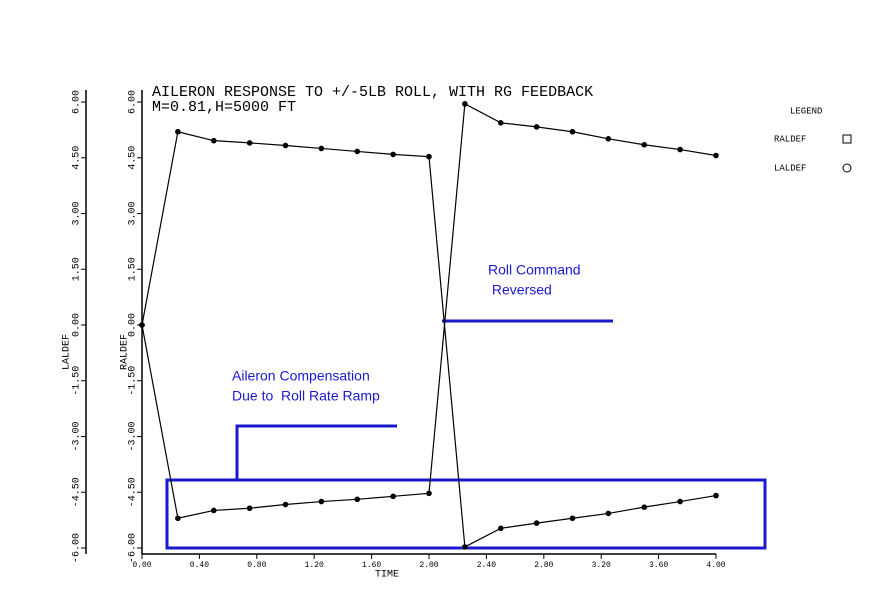 This screenshot has height=594, width=894. What do you see at coordinates (790, 139) in the screenshot?
I see `legend-label: RALDEF` at bounding box center [790, 139].